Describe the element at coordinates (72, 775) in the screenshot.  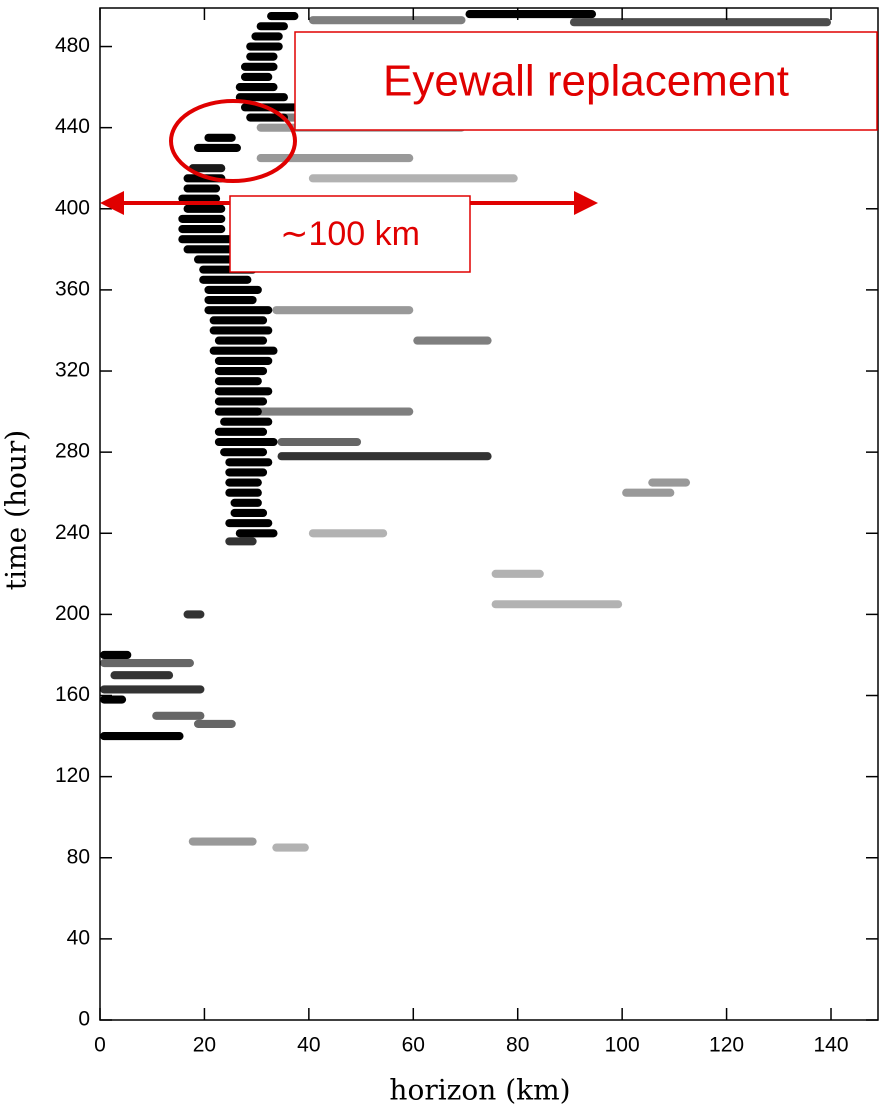
I see `y-tick-label: 120` at that location.